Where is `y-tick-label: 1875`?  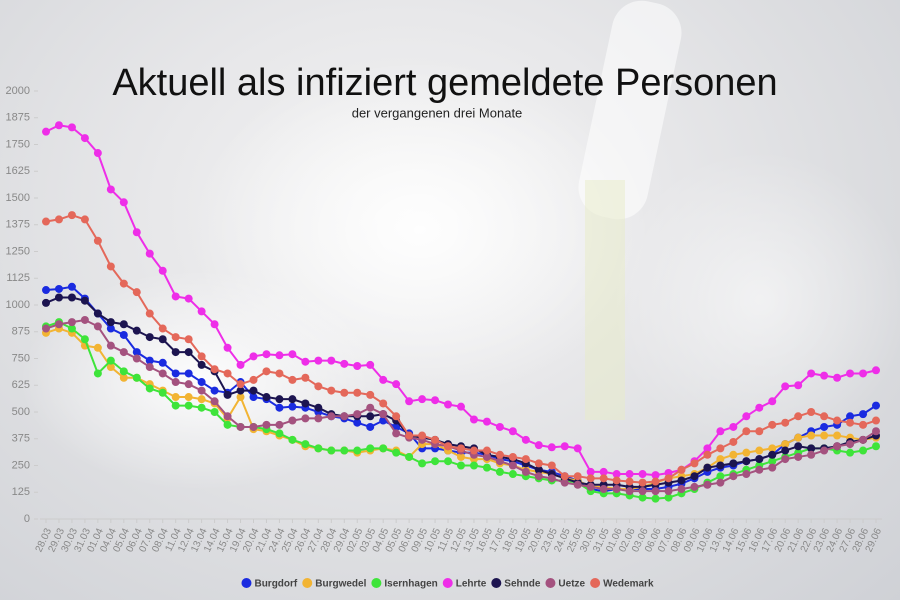
y-tick-label: 1875 is located at coordinates (18, 118).